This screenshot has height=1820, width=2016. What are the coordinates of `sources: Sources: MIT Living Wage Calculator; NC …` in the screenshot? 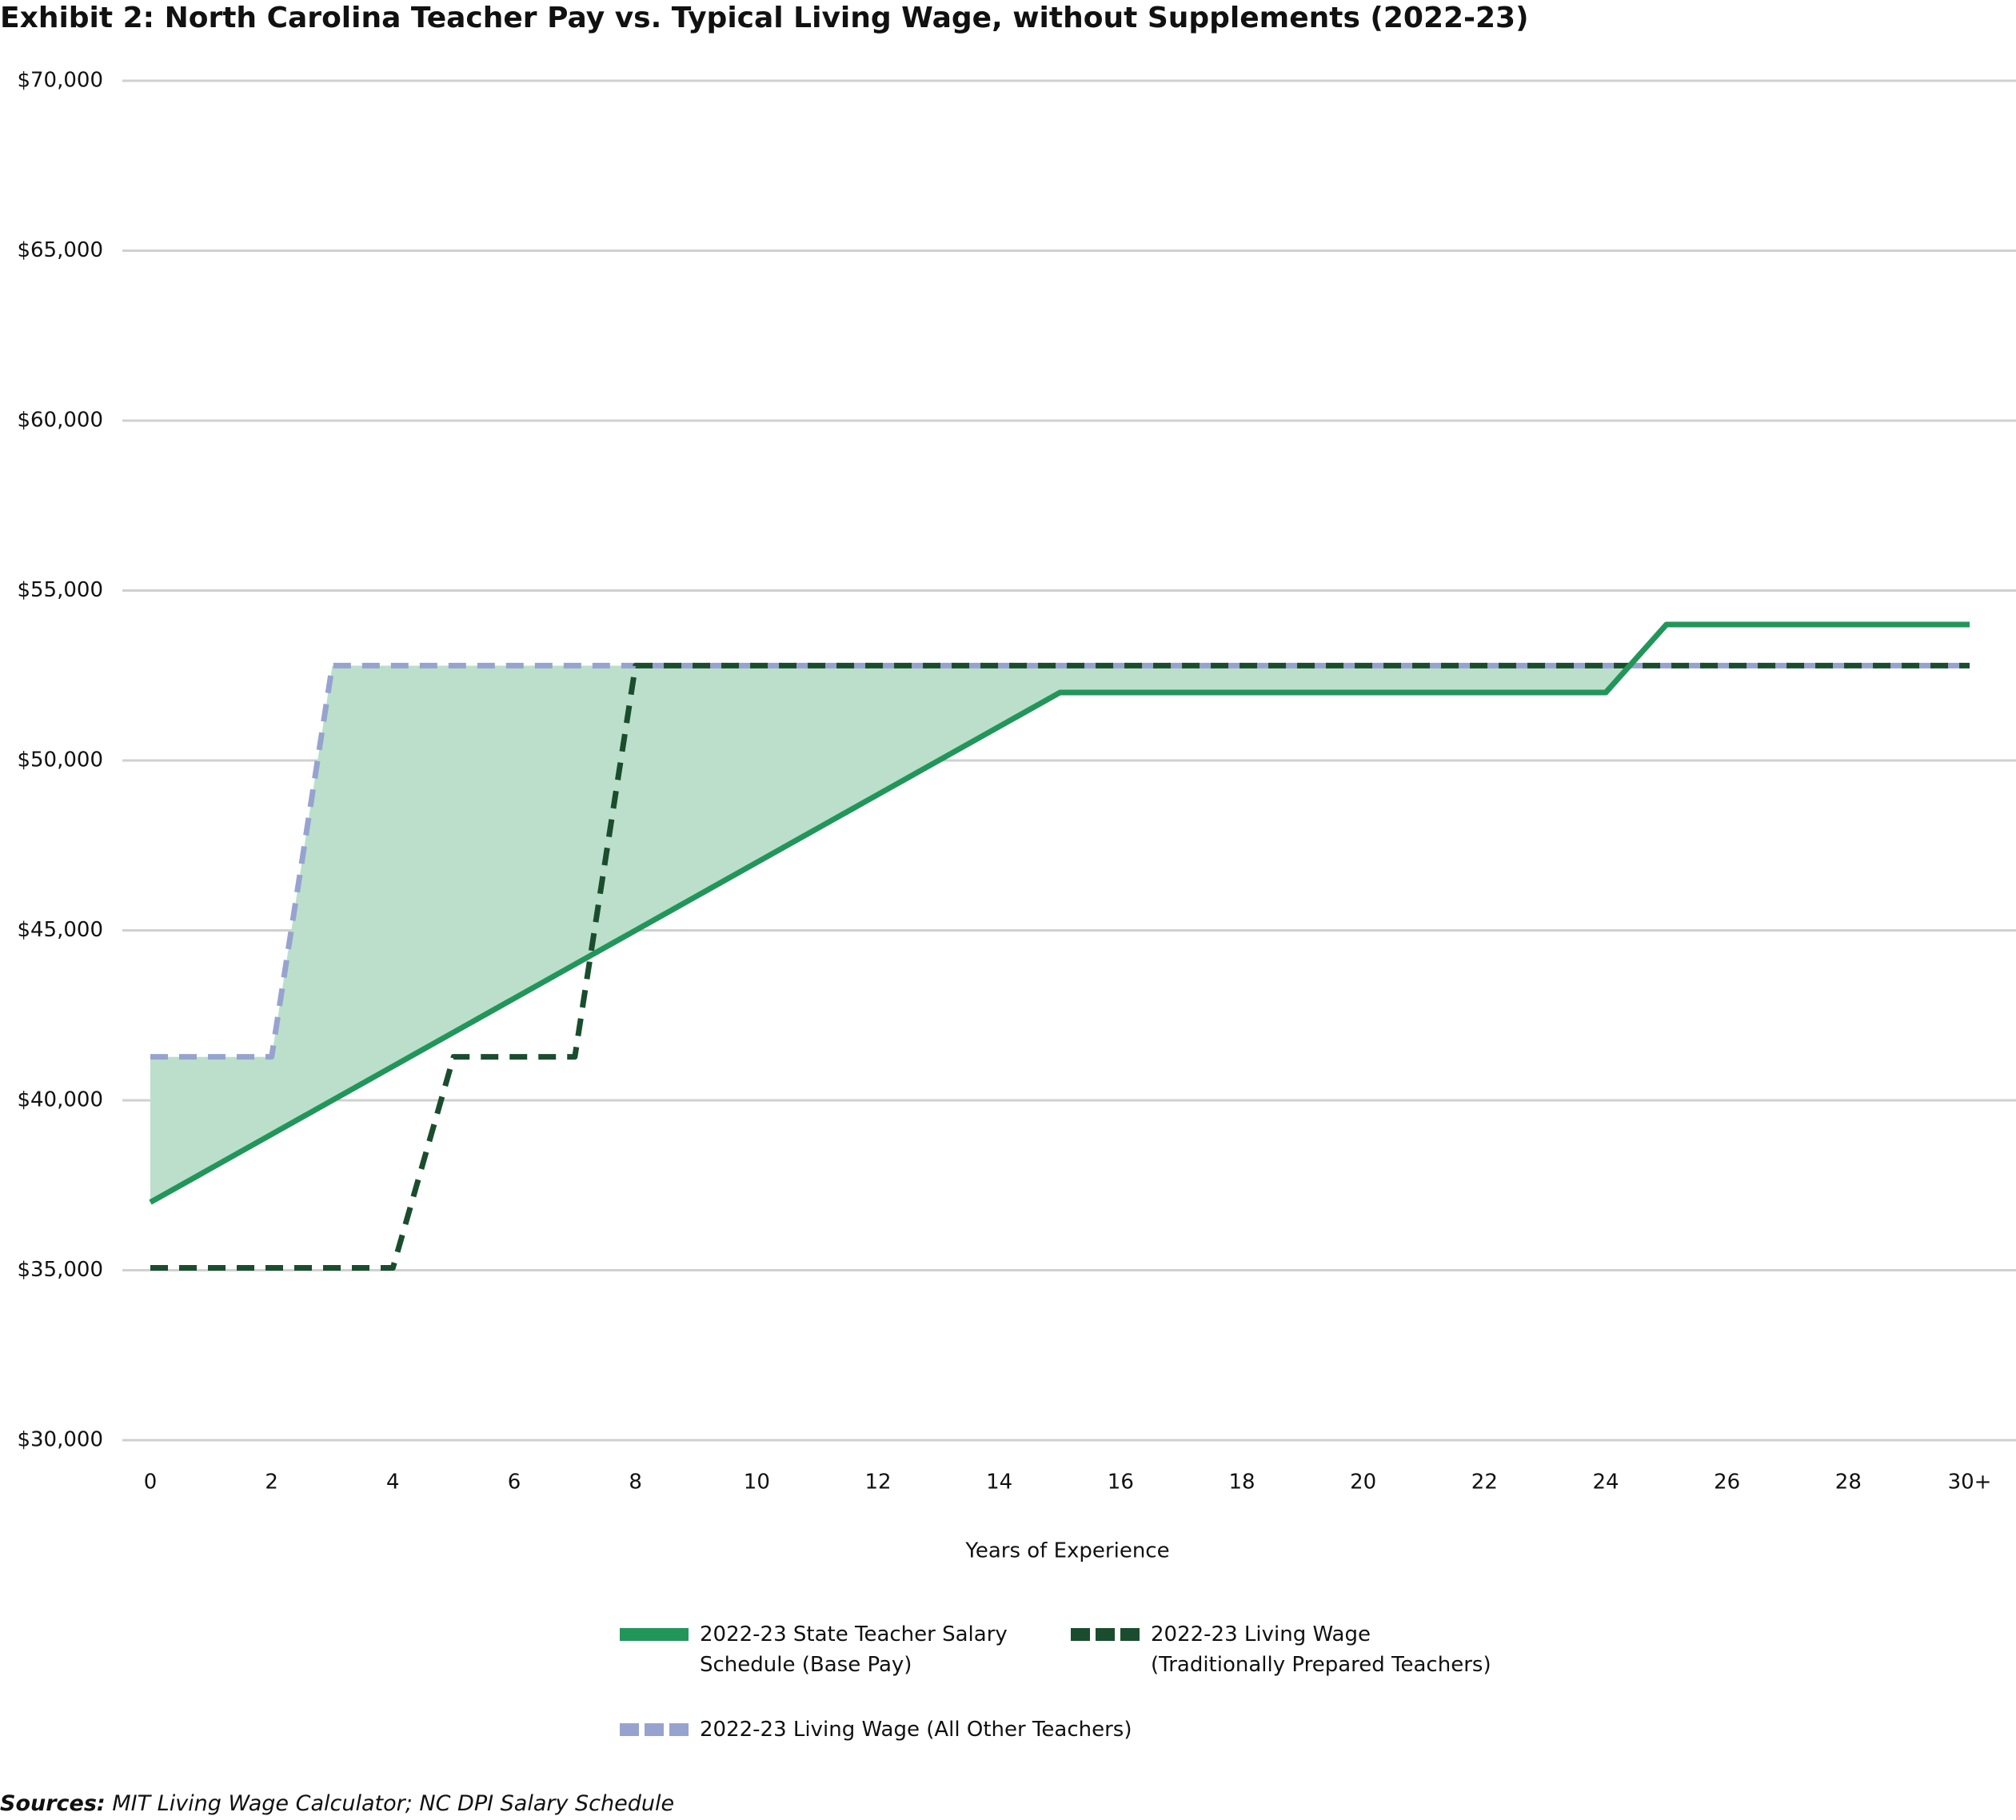 It's located at (337, 1803).